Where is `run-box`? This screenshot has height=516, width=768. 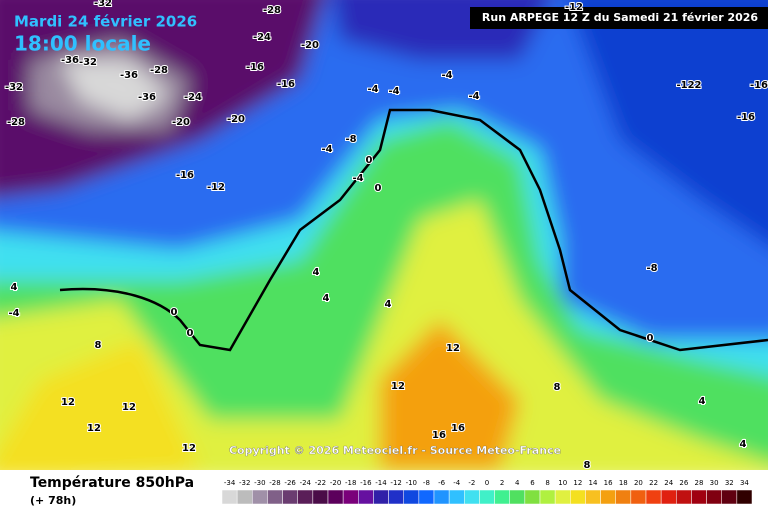 run-box is located at coordinates (619, 18).